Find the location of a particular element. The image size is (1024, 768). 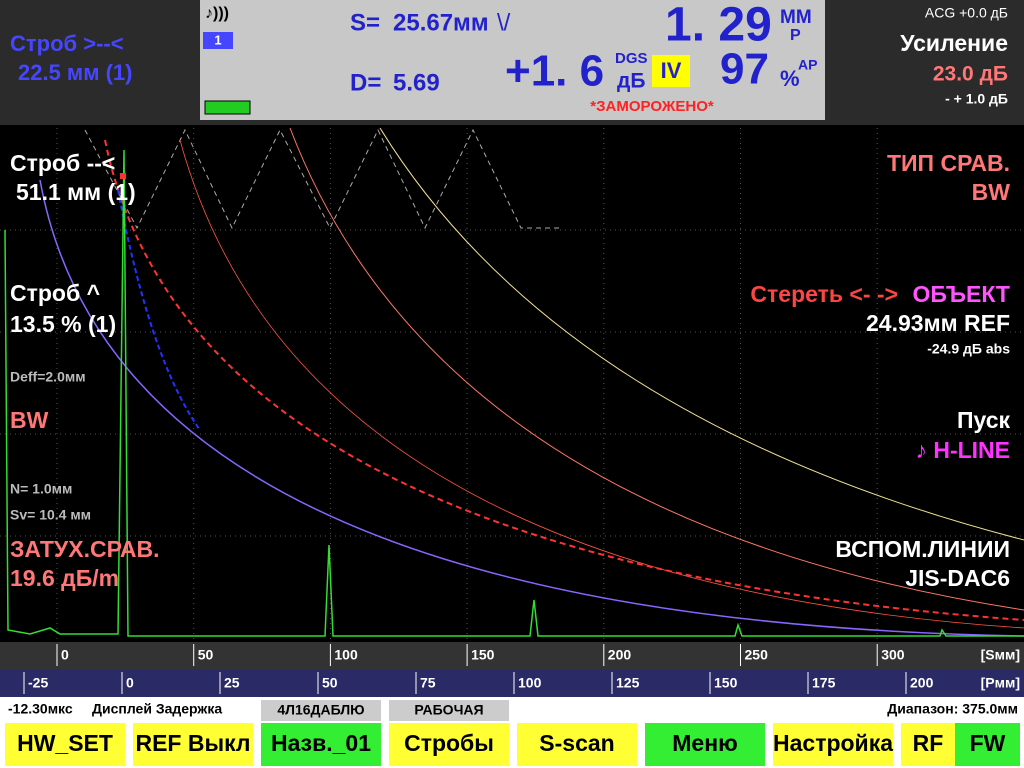

ref-abs: -24.9 дБ abs is located at coordinates (968, 349).